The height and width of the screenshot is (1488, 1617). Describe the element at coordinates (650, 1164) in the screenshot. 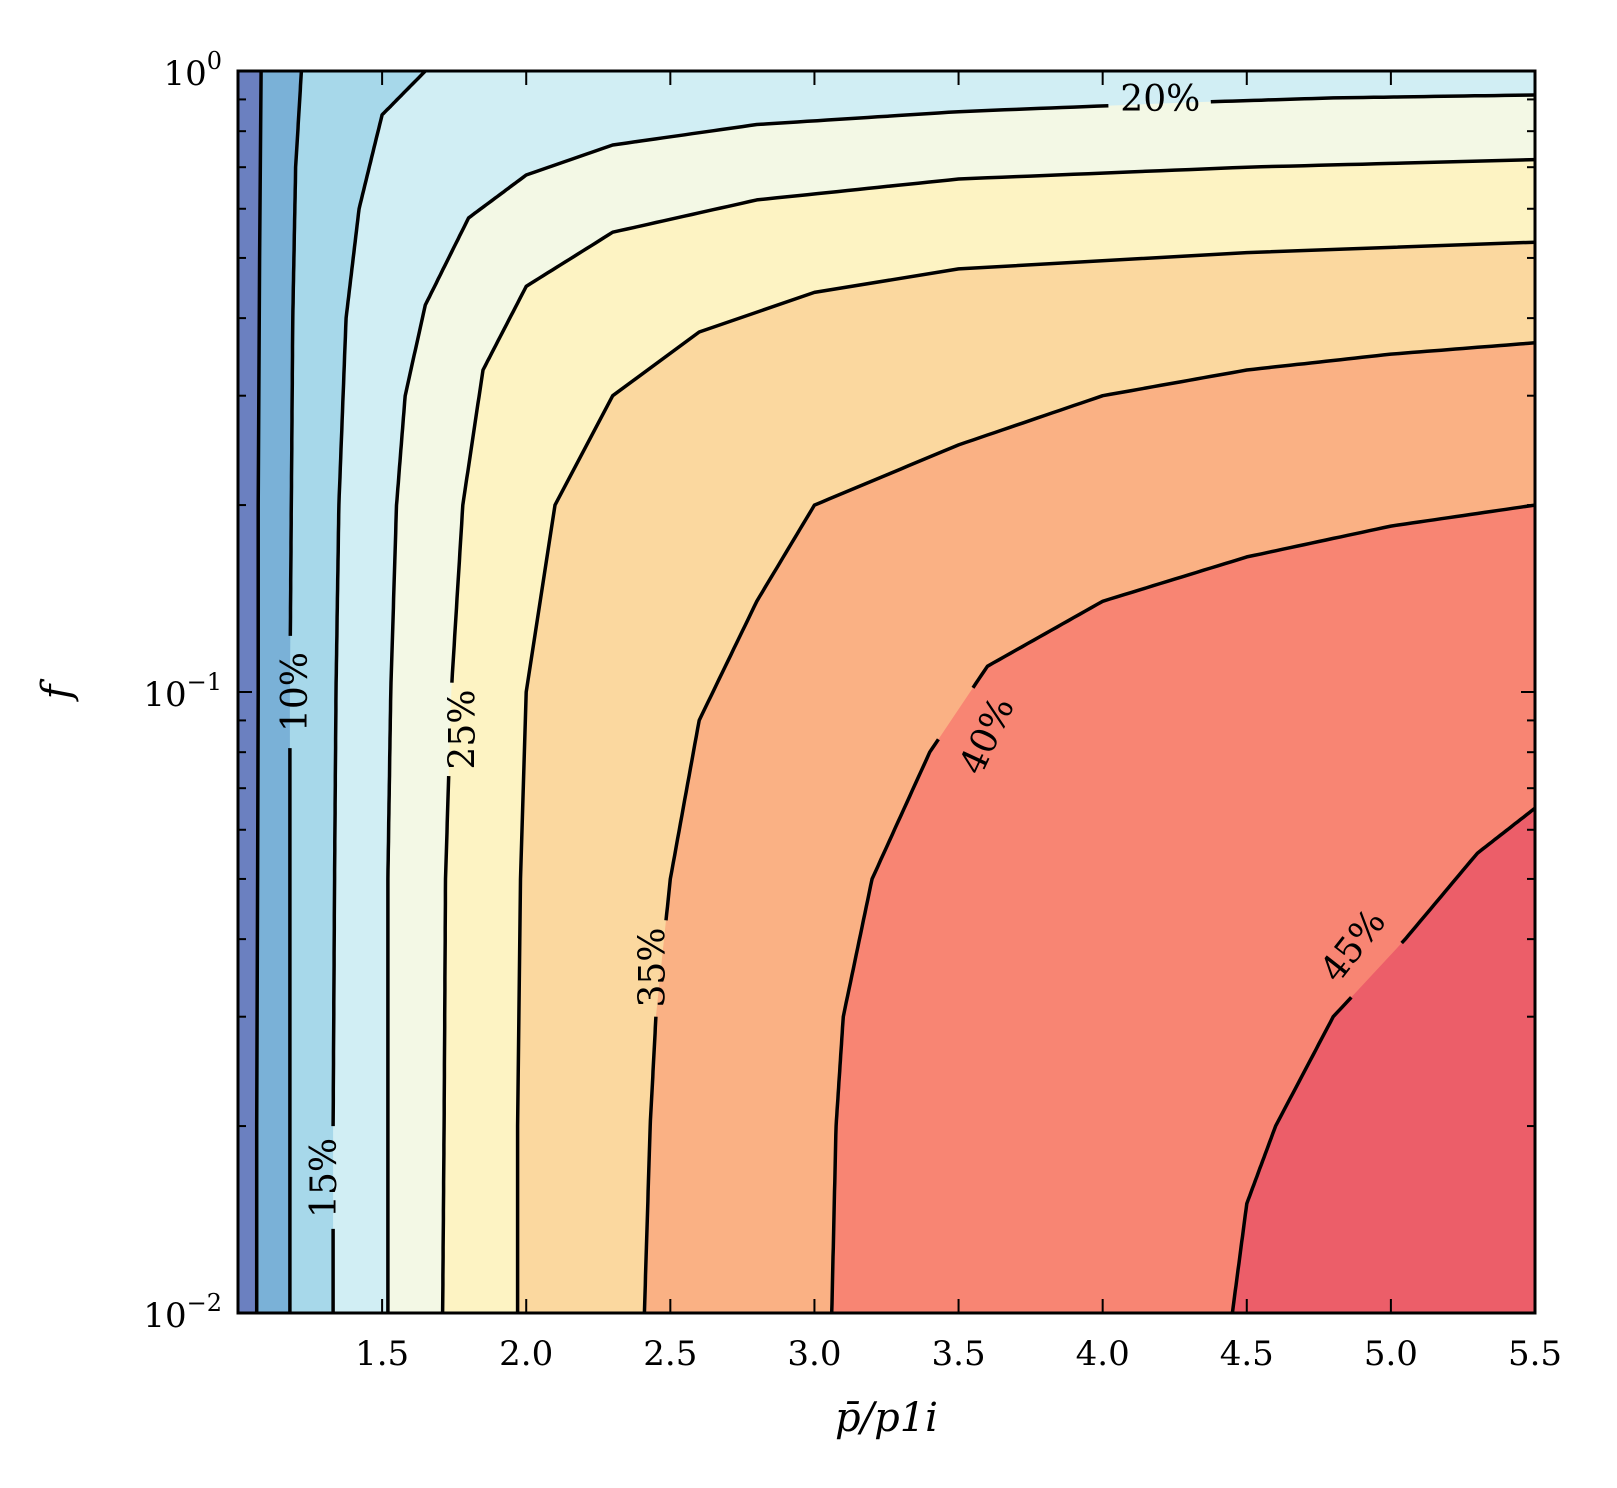

I see `contour-line-35-part1` at that location.